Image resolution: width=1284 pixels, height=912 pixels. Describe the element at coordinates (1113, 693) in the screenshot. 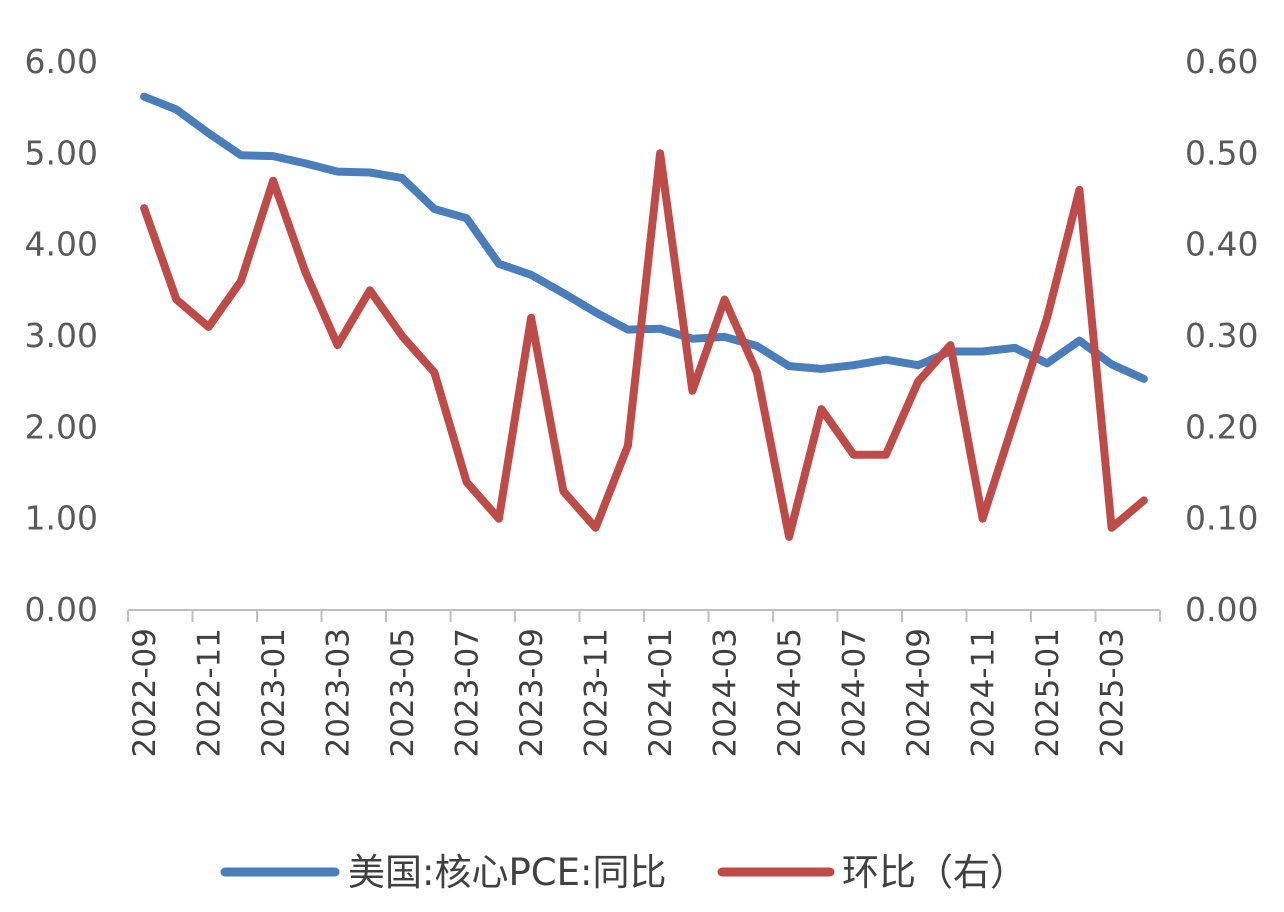

I see `x-tick-label: 2025-03` at that location.